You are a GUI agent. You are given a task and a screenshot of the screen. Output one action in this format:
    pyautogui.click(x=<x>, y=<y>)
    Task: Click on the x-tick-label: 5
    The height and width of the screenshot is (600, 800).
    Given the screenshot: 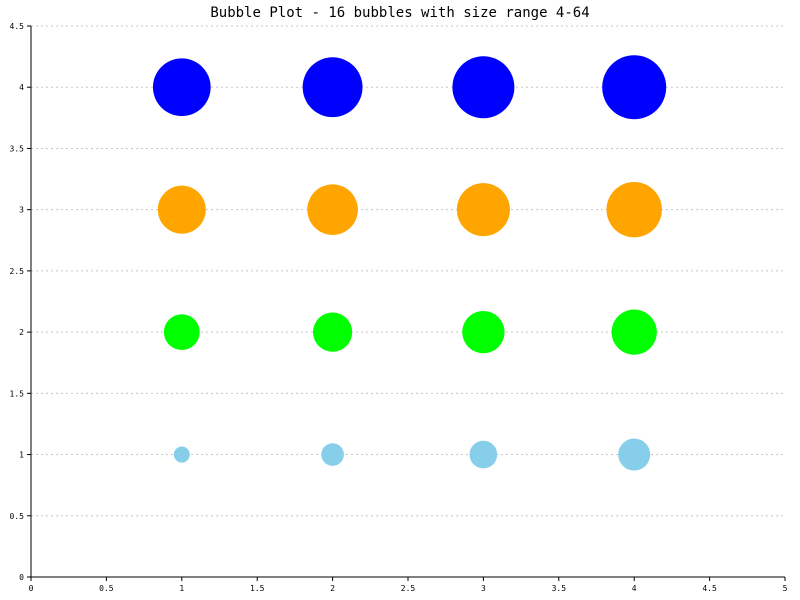 What is the action you would take?
    pyautogui.click(x=785, y=588)
    